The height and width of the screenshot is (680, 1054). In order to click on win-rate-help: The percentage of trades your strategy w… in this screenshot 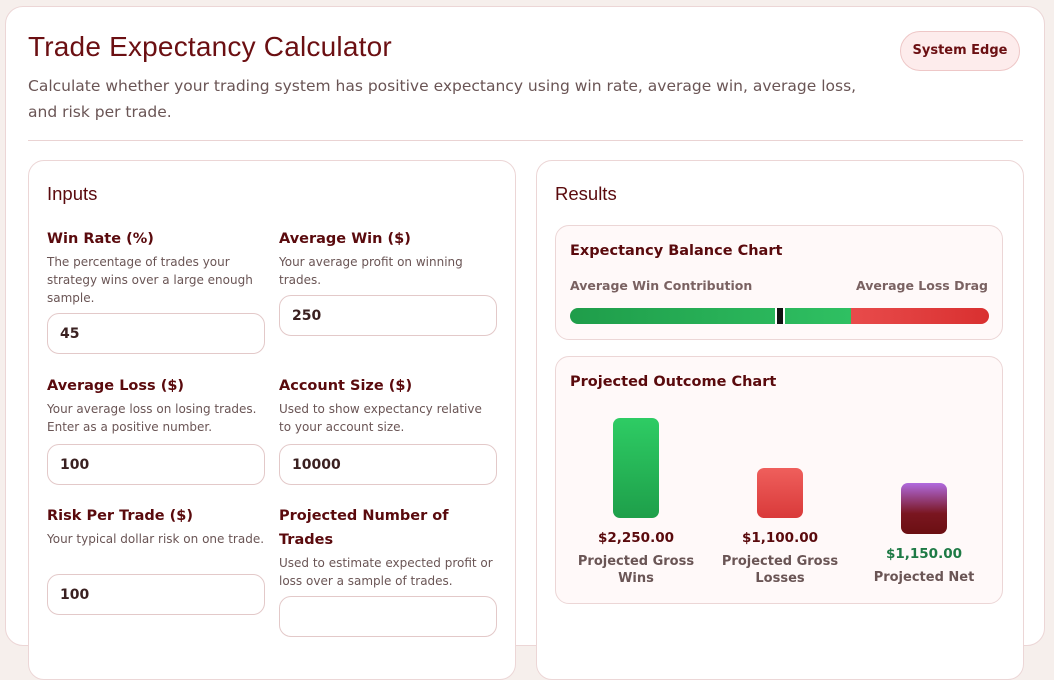, I will do `click(150, 280)`.